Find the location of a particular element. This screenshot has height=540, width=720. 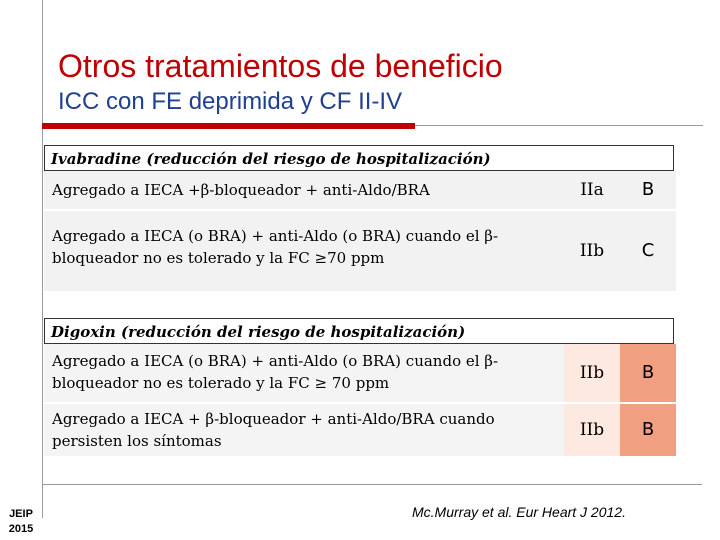

footer-badge: JEIP 2015 is located at coordinates (21, 522).